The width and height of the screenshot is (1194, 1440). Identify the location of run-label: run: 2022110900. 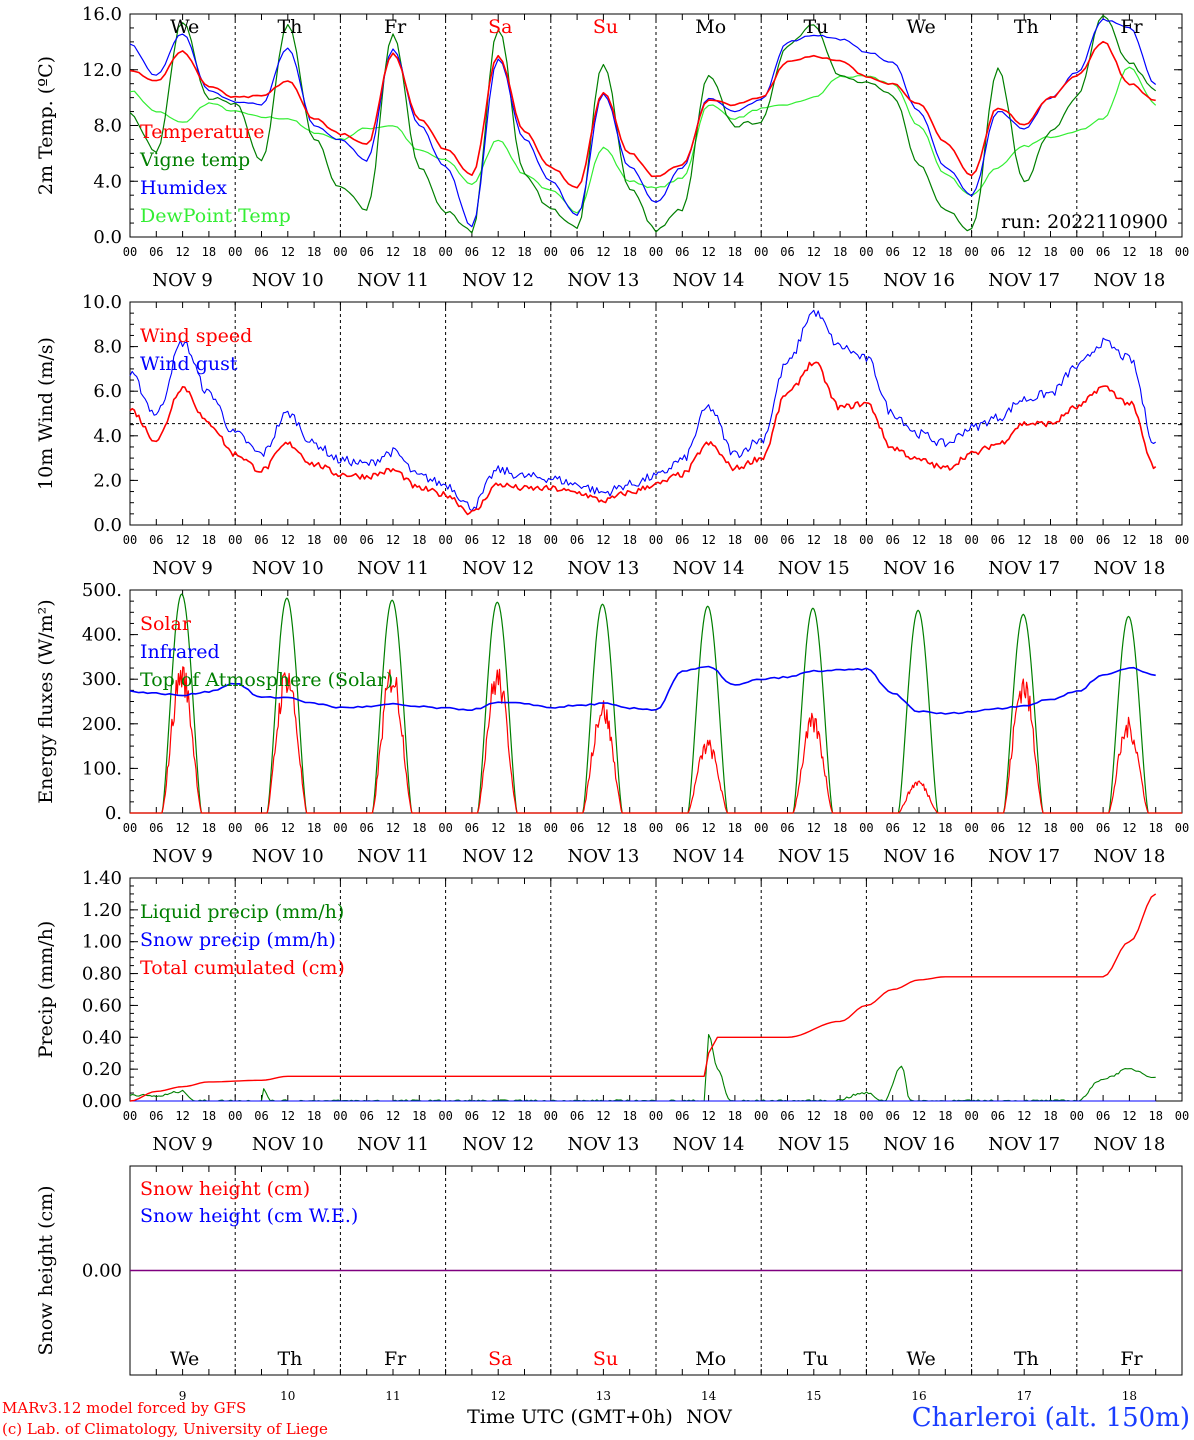
(1084, 222).